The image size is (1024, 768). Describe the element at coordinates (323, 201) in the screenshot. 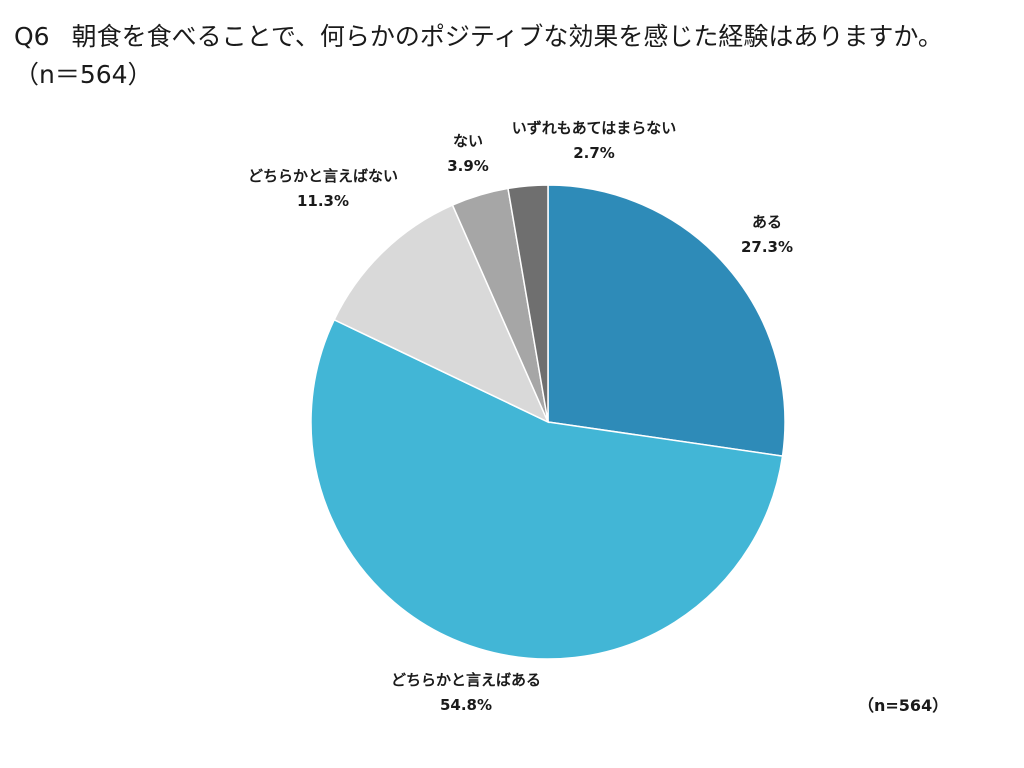

I see `slice-value-label-3: 11.3%` at that location.